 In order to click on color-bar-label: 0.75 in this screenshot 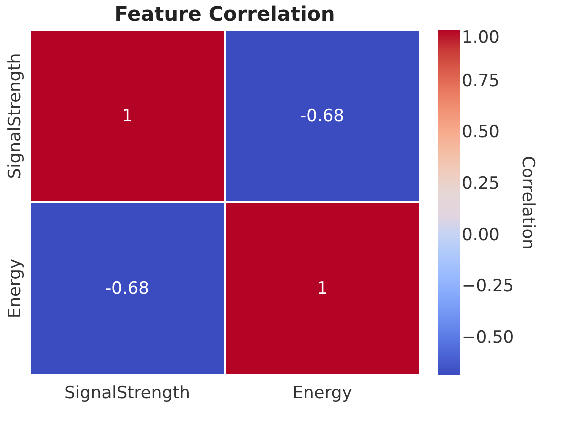, I will do `click(481, 81)`.